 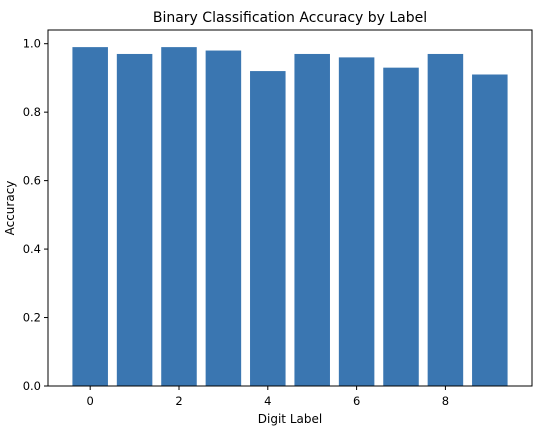 I want to click on x-tick-label: 2, so click(x=178, y=401).